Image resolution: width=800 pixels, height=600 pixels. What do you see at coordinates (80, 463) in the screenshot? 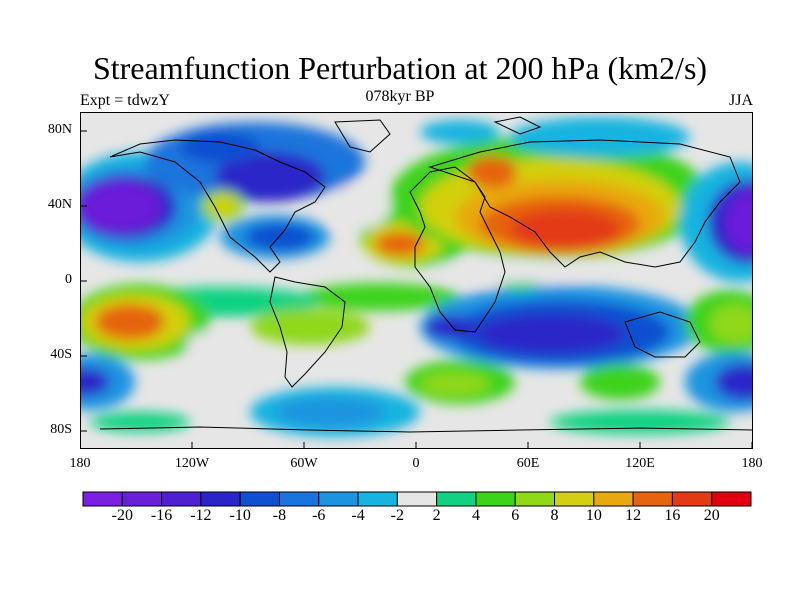
I see `lon-label-180w: 180` at bounding box center [80, 463].